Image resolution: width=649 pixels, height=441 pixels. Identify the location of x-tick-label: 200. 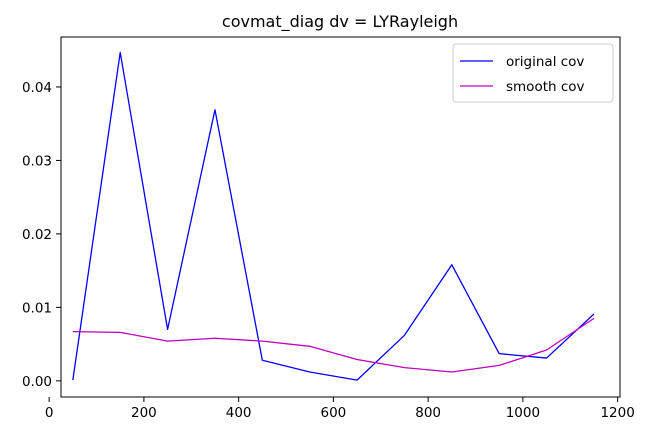
(144, 413).